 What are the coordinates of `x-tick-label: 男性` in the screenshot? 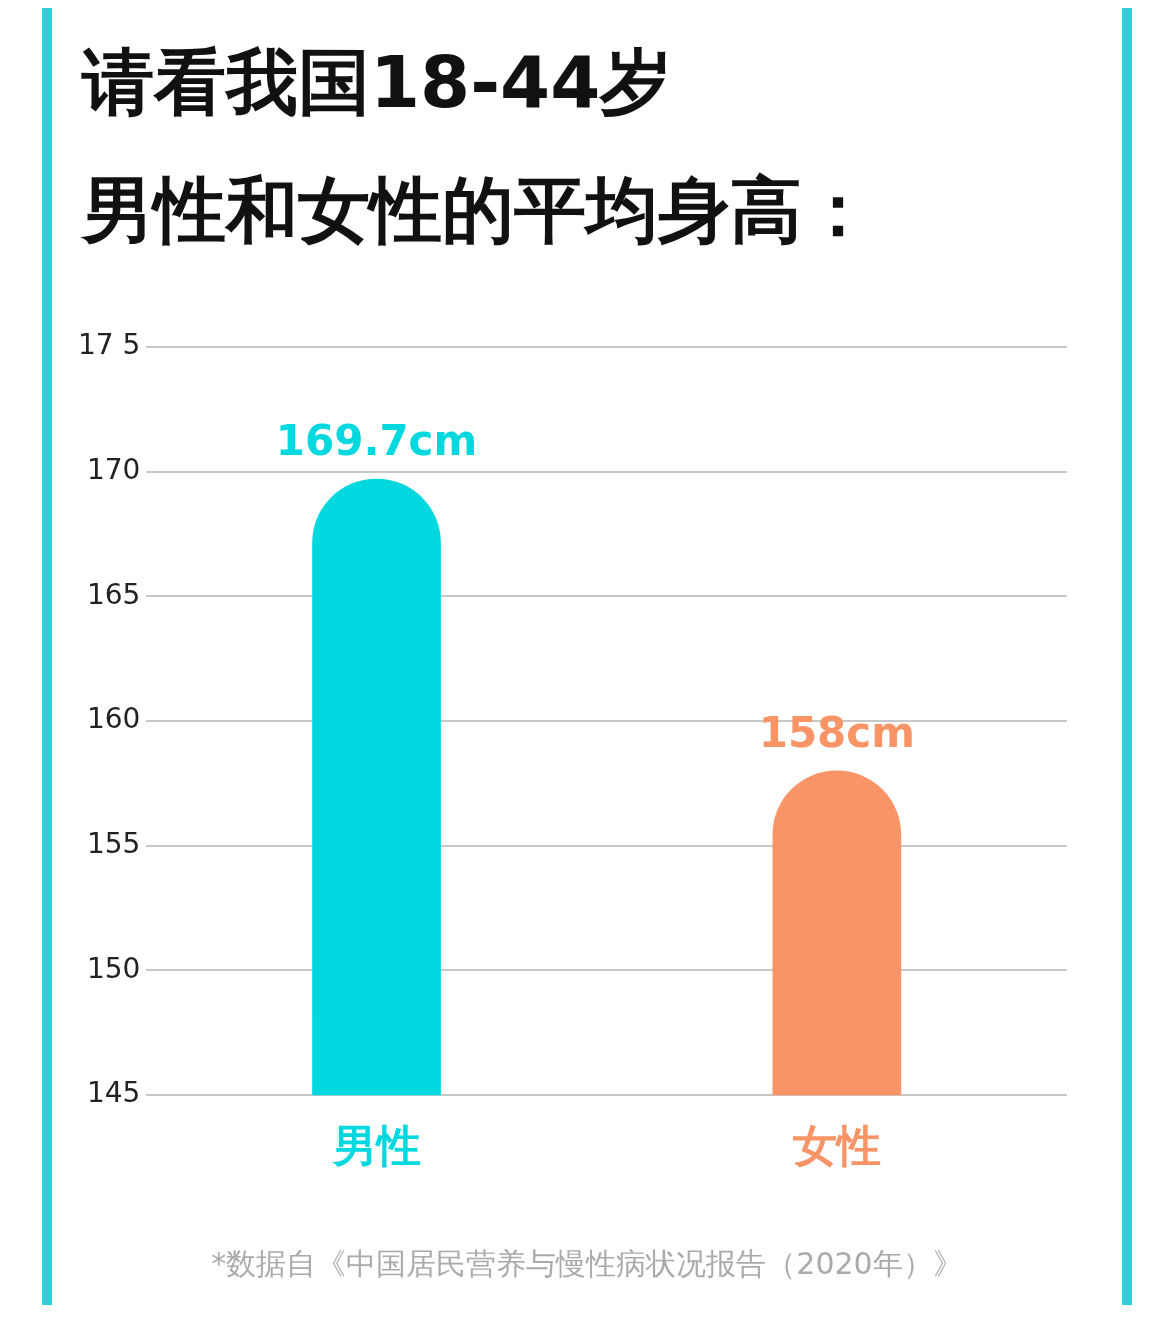 It's located at (375, 1146).